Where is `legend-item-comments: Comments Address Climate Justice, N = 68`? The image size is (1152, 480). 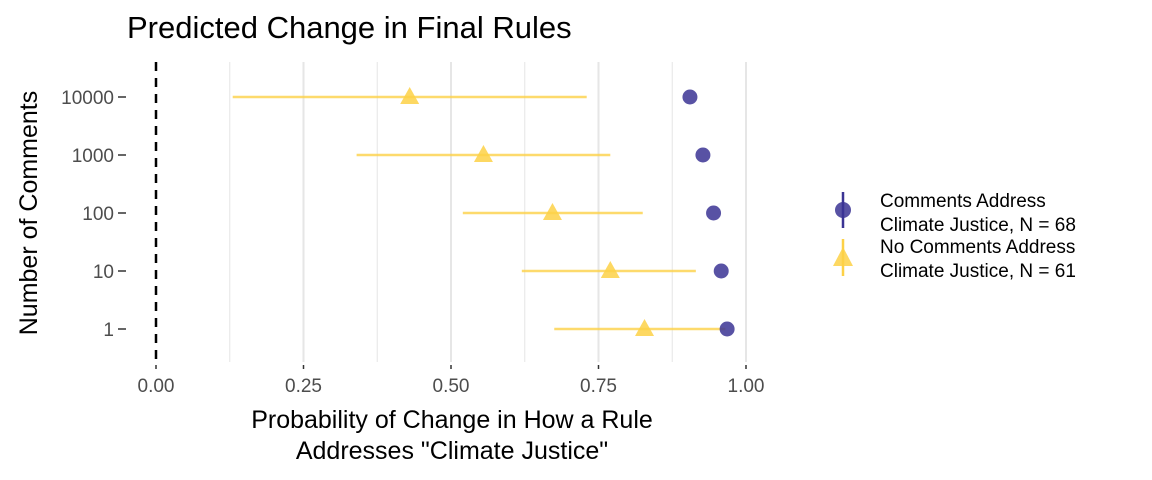 legend-item-comments: Comments Address Climate Justice, N = 68 is located at coordinates (955, 213).